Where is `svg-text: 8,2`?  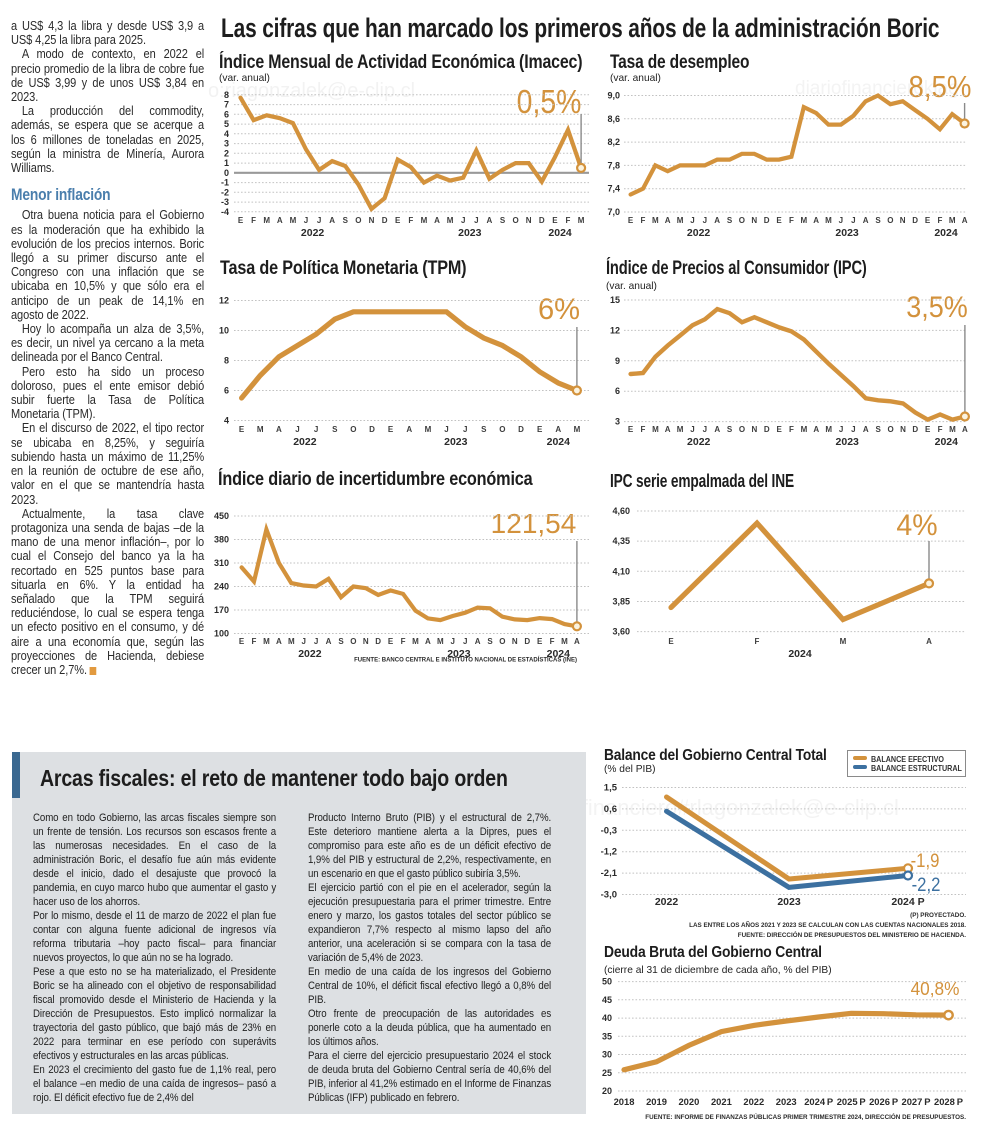 svg-text: 8,2 is located at coordinates (613, 142).